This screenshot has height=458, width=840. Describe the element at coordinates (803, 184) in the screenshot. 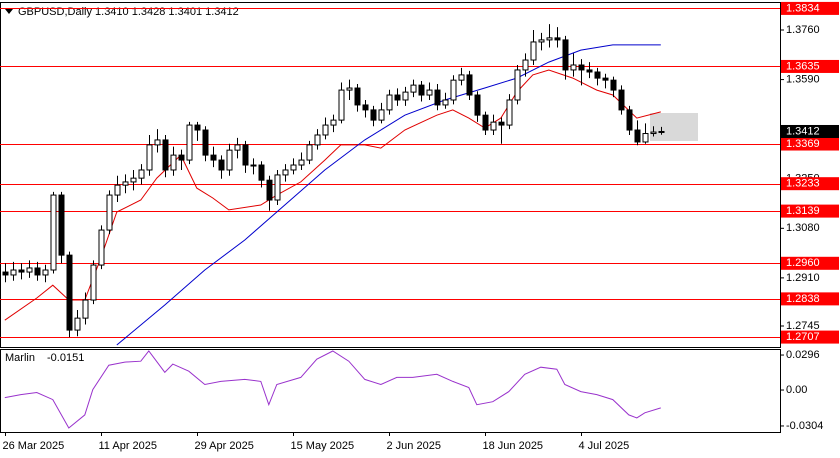

I see `level-label: 1.3233` at that location.